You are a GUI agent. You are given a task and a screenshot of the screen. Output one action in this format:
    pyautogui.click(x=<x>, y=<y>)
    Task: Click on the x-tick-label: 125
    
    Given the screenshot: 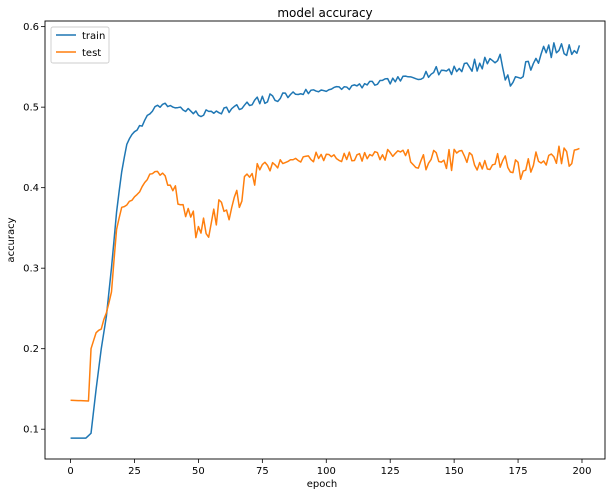 What is the action you would take?
    pyautogui.click(x=390, y=471)
    